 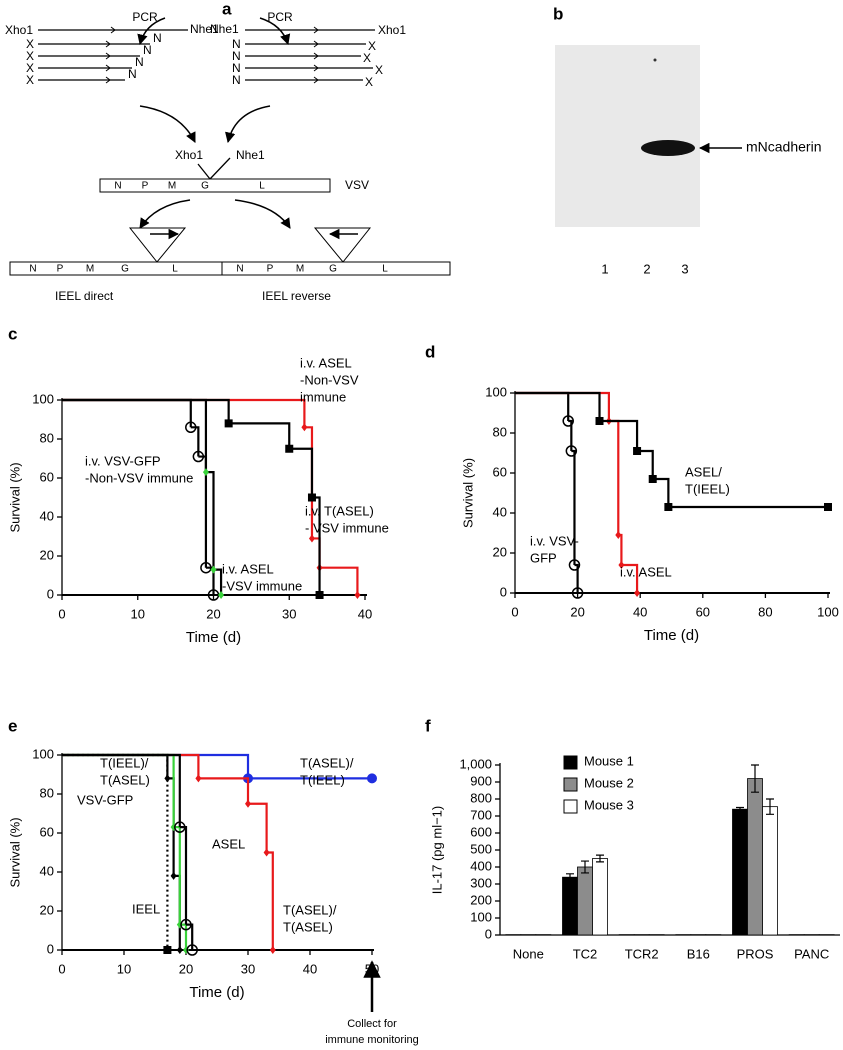 What do you see at coordinates (585, 953) in the screenshot?
I see `x-tick-label: TC2` at bounding box center [585, 953].